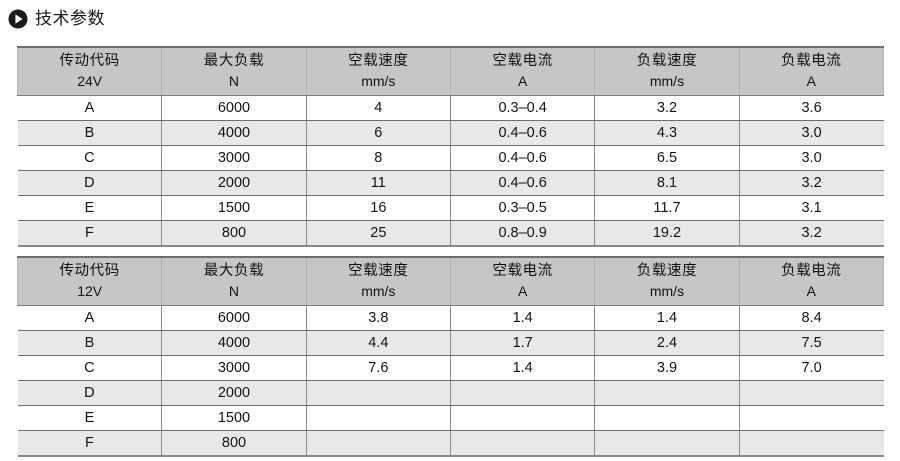  What do you see at coordinates (811, 158) in the screenshot?
I see `cell-load-current: 3.0` at bounding box center [811, 158].